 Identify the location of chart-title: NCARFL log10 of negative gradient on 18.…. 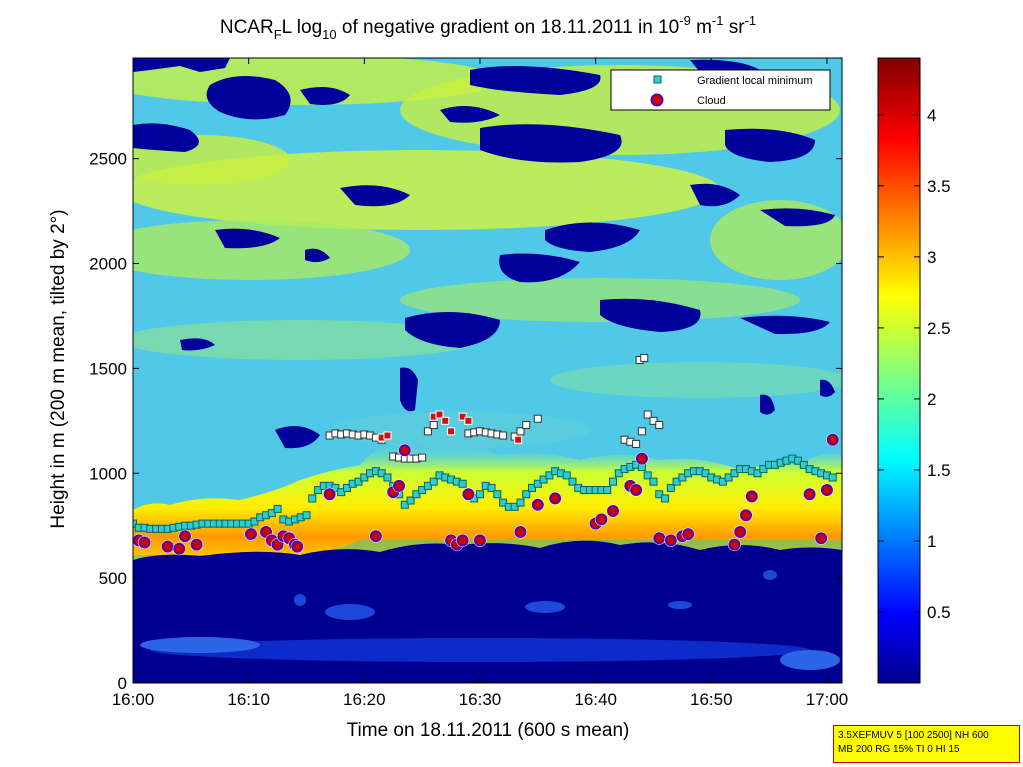
(488, 27).